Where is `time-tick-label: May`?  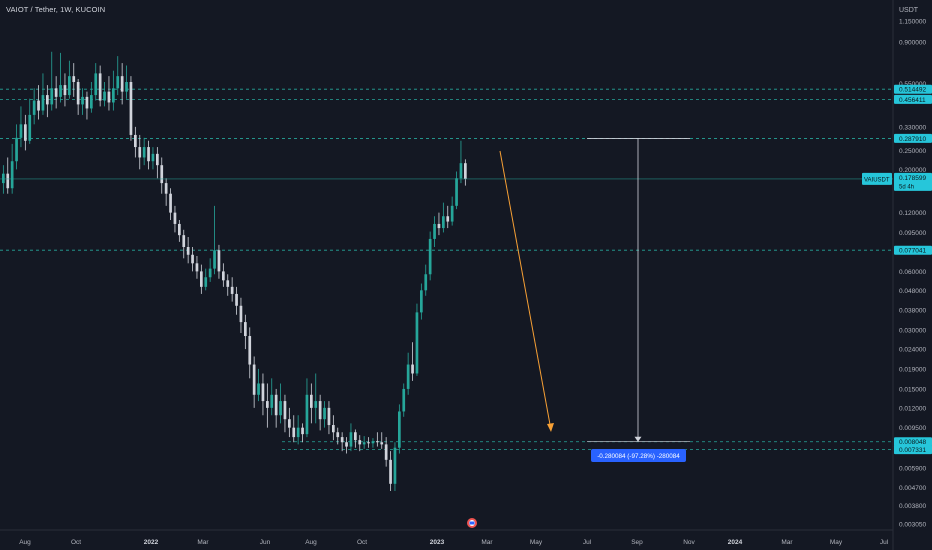
time-tick-label: May is located at coordinates (836, 542).